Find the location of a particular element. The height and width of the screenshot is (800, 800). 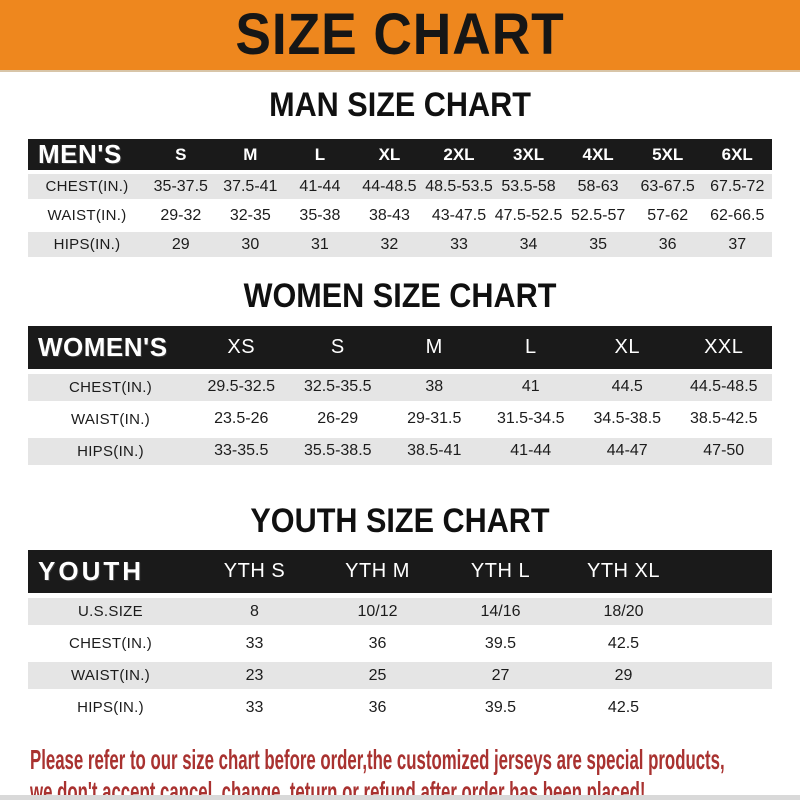

banner: SIZE CHART is located at coordinates (400, 36).